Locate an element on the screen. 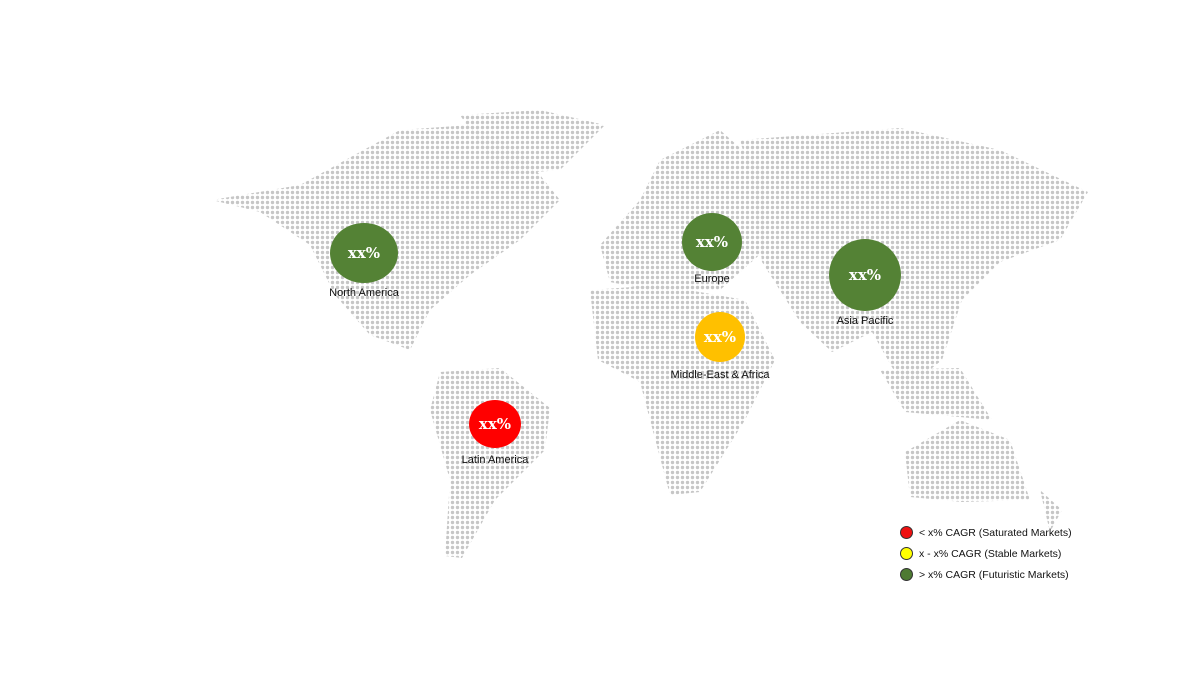  green-dot-icon is located at coordinates (906, 574).